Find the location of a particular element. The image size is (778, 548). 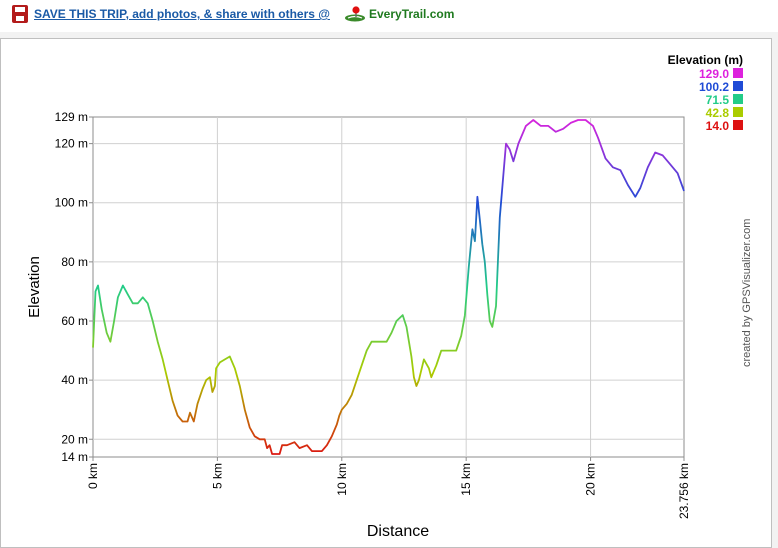

save-disk-icon is located at coordinates (20, 14).